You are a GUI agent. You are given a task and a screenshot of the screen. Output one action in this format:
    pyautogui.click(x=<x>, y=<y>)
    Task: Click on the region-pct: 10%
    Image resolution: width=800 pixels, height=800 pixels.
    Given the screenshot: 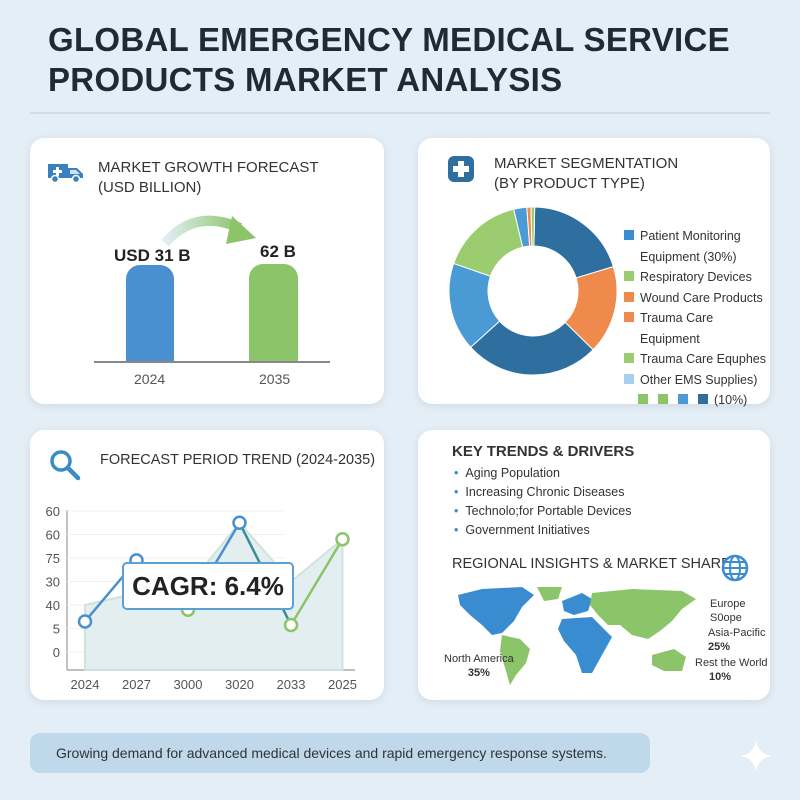 What is the action you would take?
    pyautogui.click(x=720, y=677)
    